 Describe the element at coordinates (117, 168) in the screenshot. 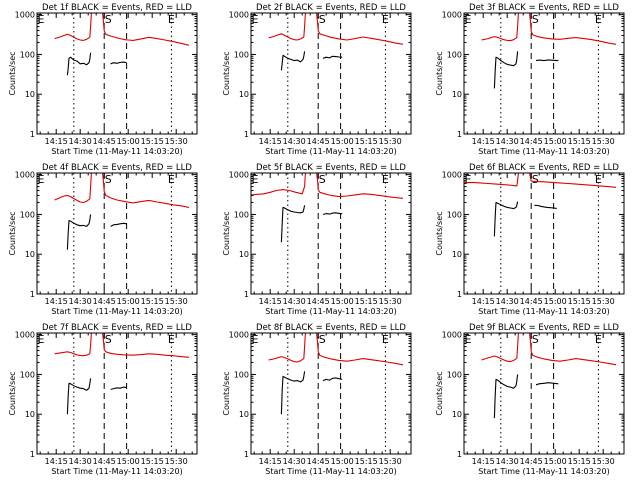

I see `chart-title: Det 4f BLACK = Events, RED = LLD` at that location.